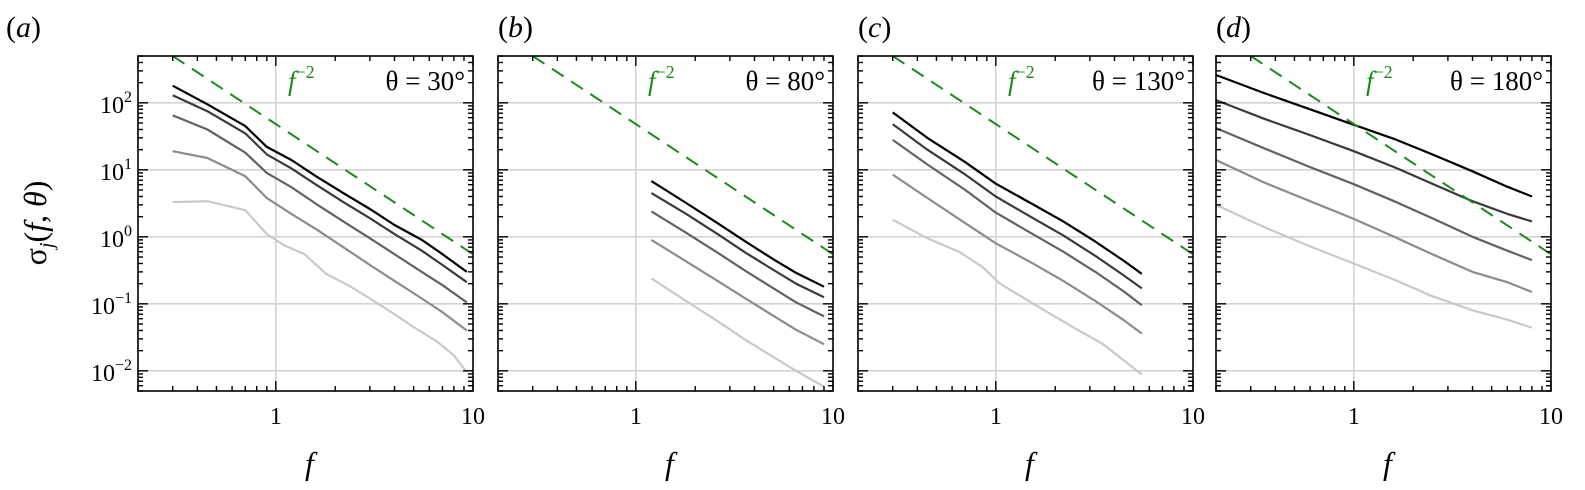 The image size is (1585, 490). I want to click on y-tick-label: 10¹, so click(116, 171).